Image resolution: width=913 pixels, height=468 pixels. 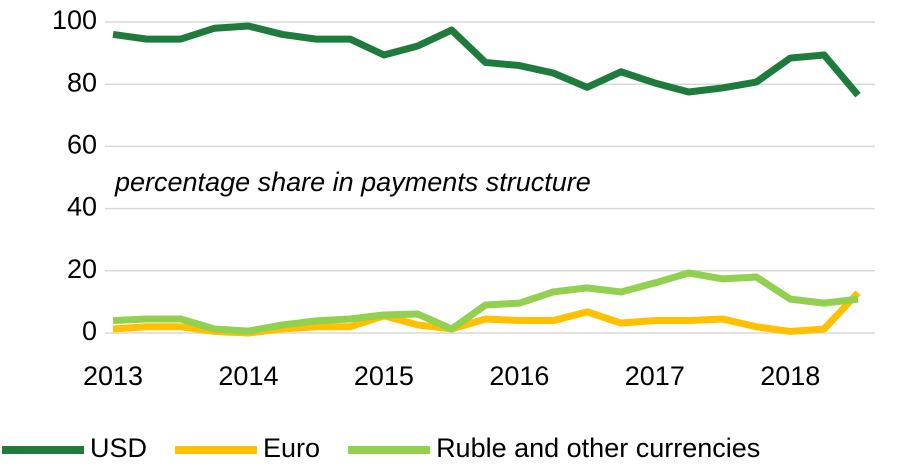 What do you see at coordinates (291, 448) in the screenshot?
I see `legend-label: Euro` at bounding box center [291, 448].